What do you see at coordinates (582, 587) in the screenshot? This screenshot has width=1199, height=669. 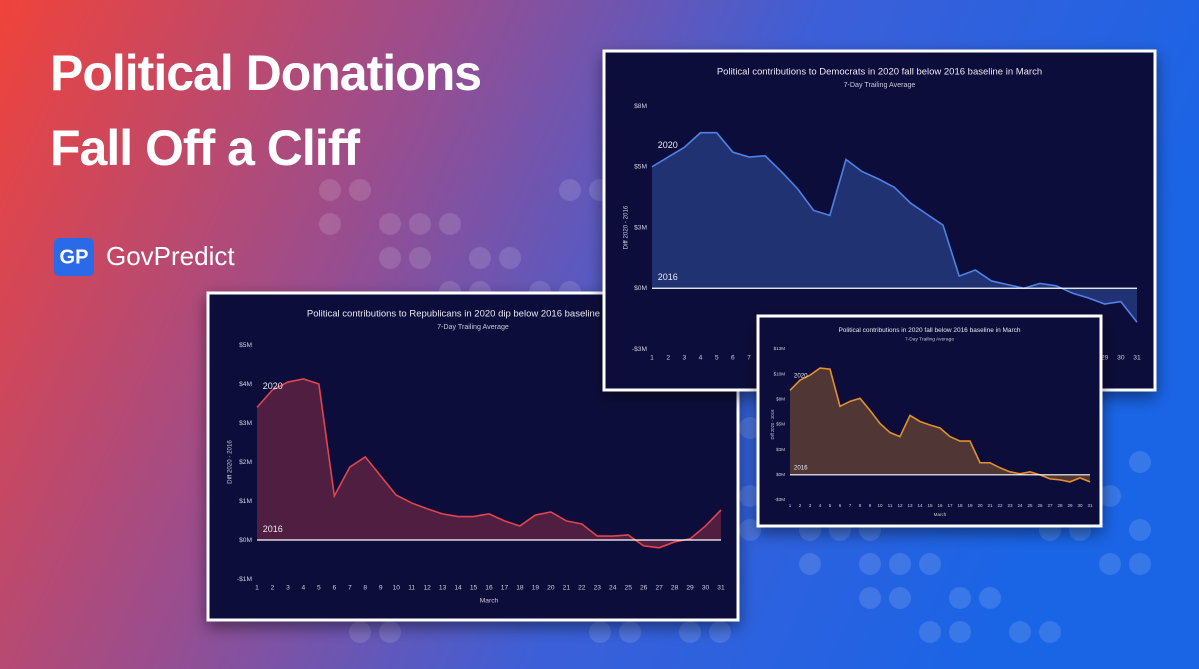 I see `x-tick-label: 22` at bounding box center [582, 587].